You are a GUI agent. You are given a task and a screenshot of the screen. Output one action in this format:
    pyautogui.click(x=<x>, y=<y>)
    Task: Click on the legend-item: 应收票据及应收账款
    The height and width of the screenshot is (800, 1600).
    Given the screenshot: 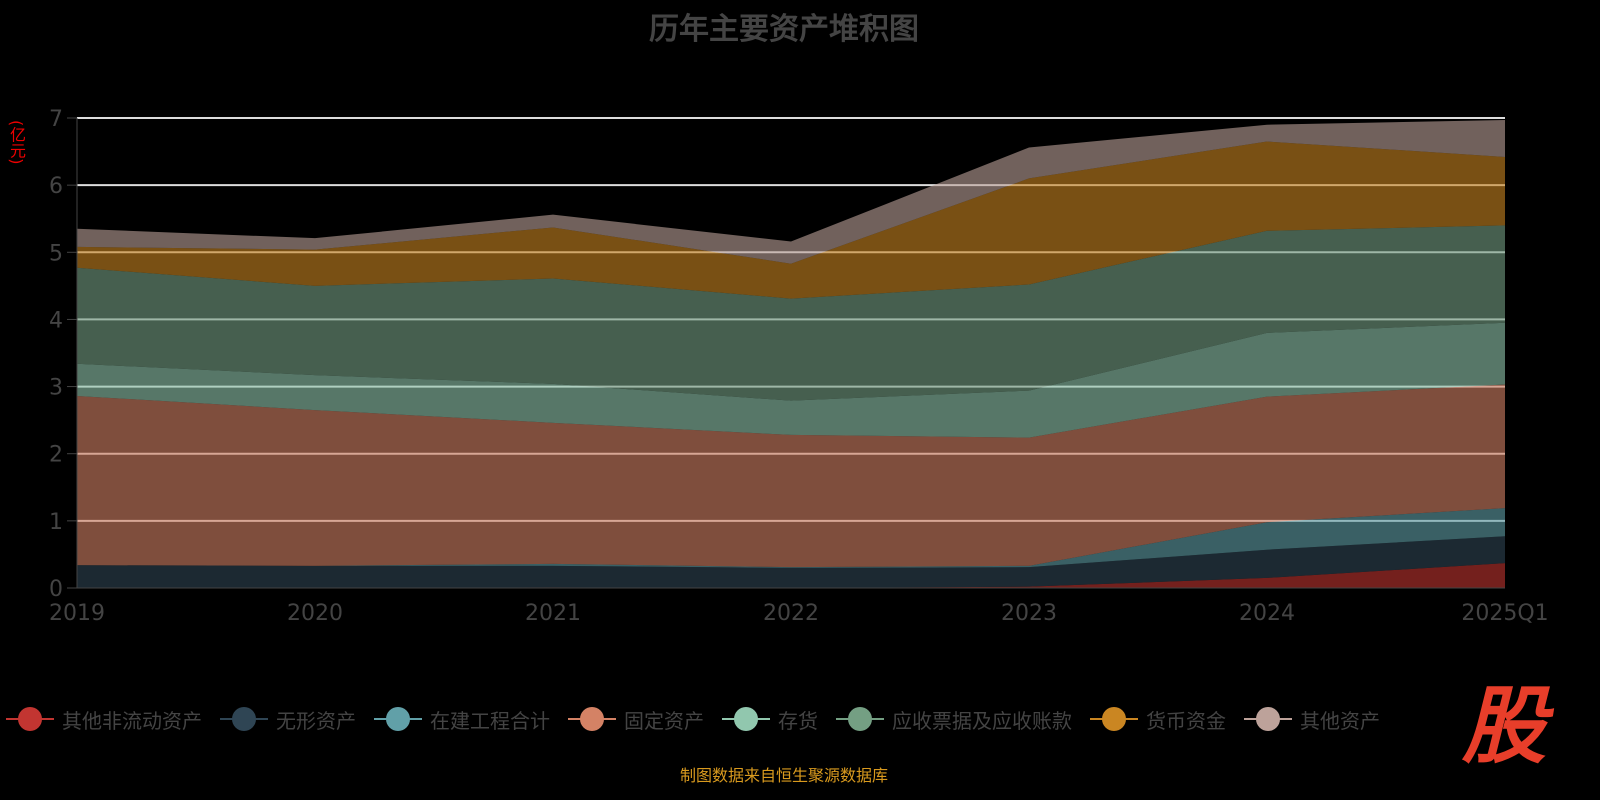 What is the action you would take?
    pyautogui.click(x=954, y=719)
    